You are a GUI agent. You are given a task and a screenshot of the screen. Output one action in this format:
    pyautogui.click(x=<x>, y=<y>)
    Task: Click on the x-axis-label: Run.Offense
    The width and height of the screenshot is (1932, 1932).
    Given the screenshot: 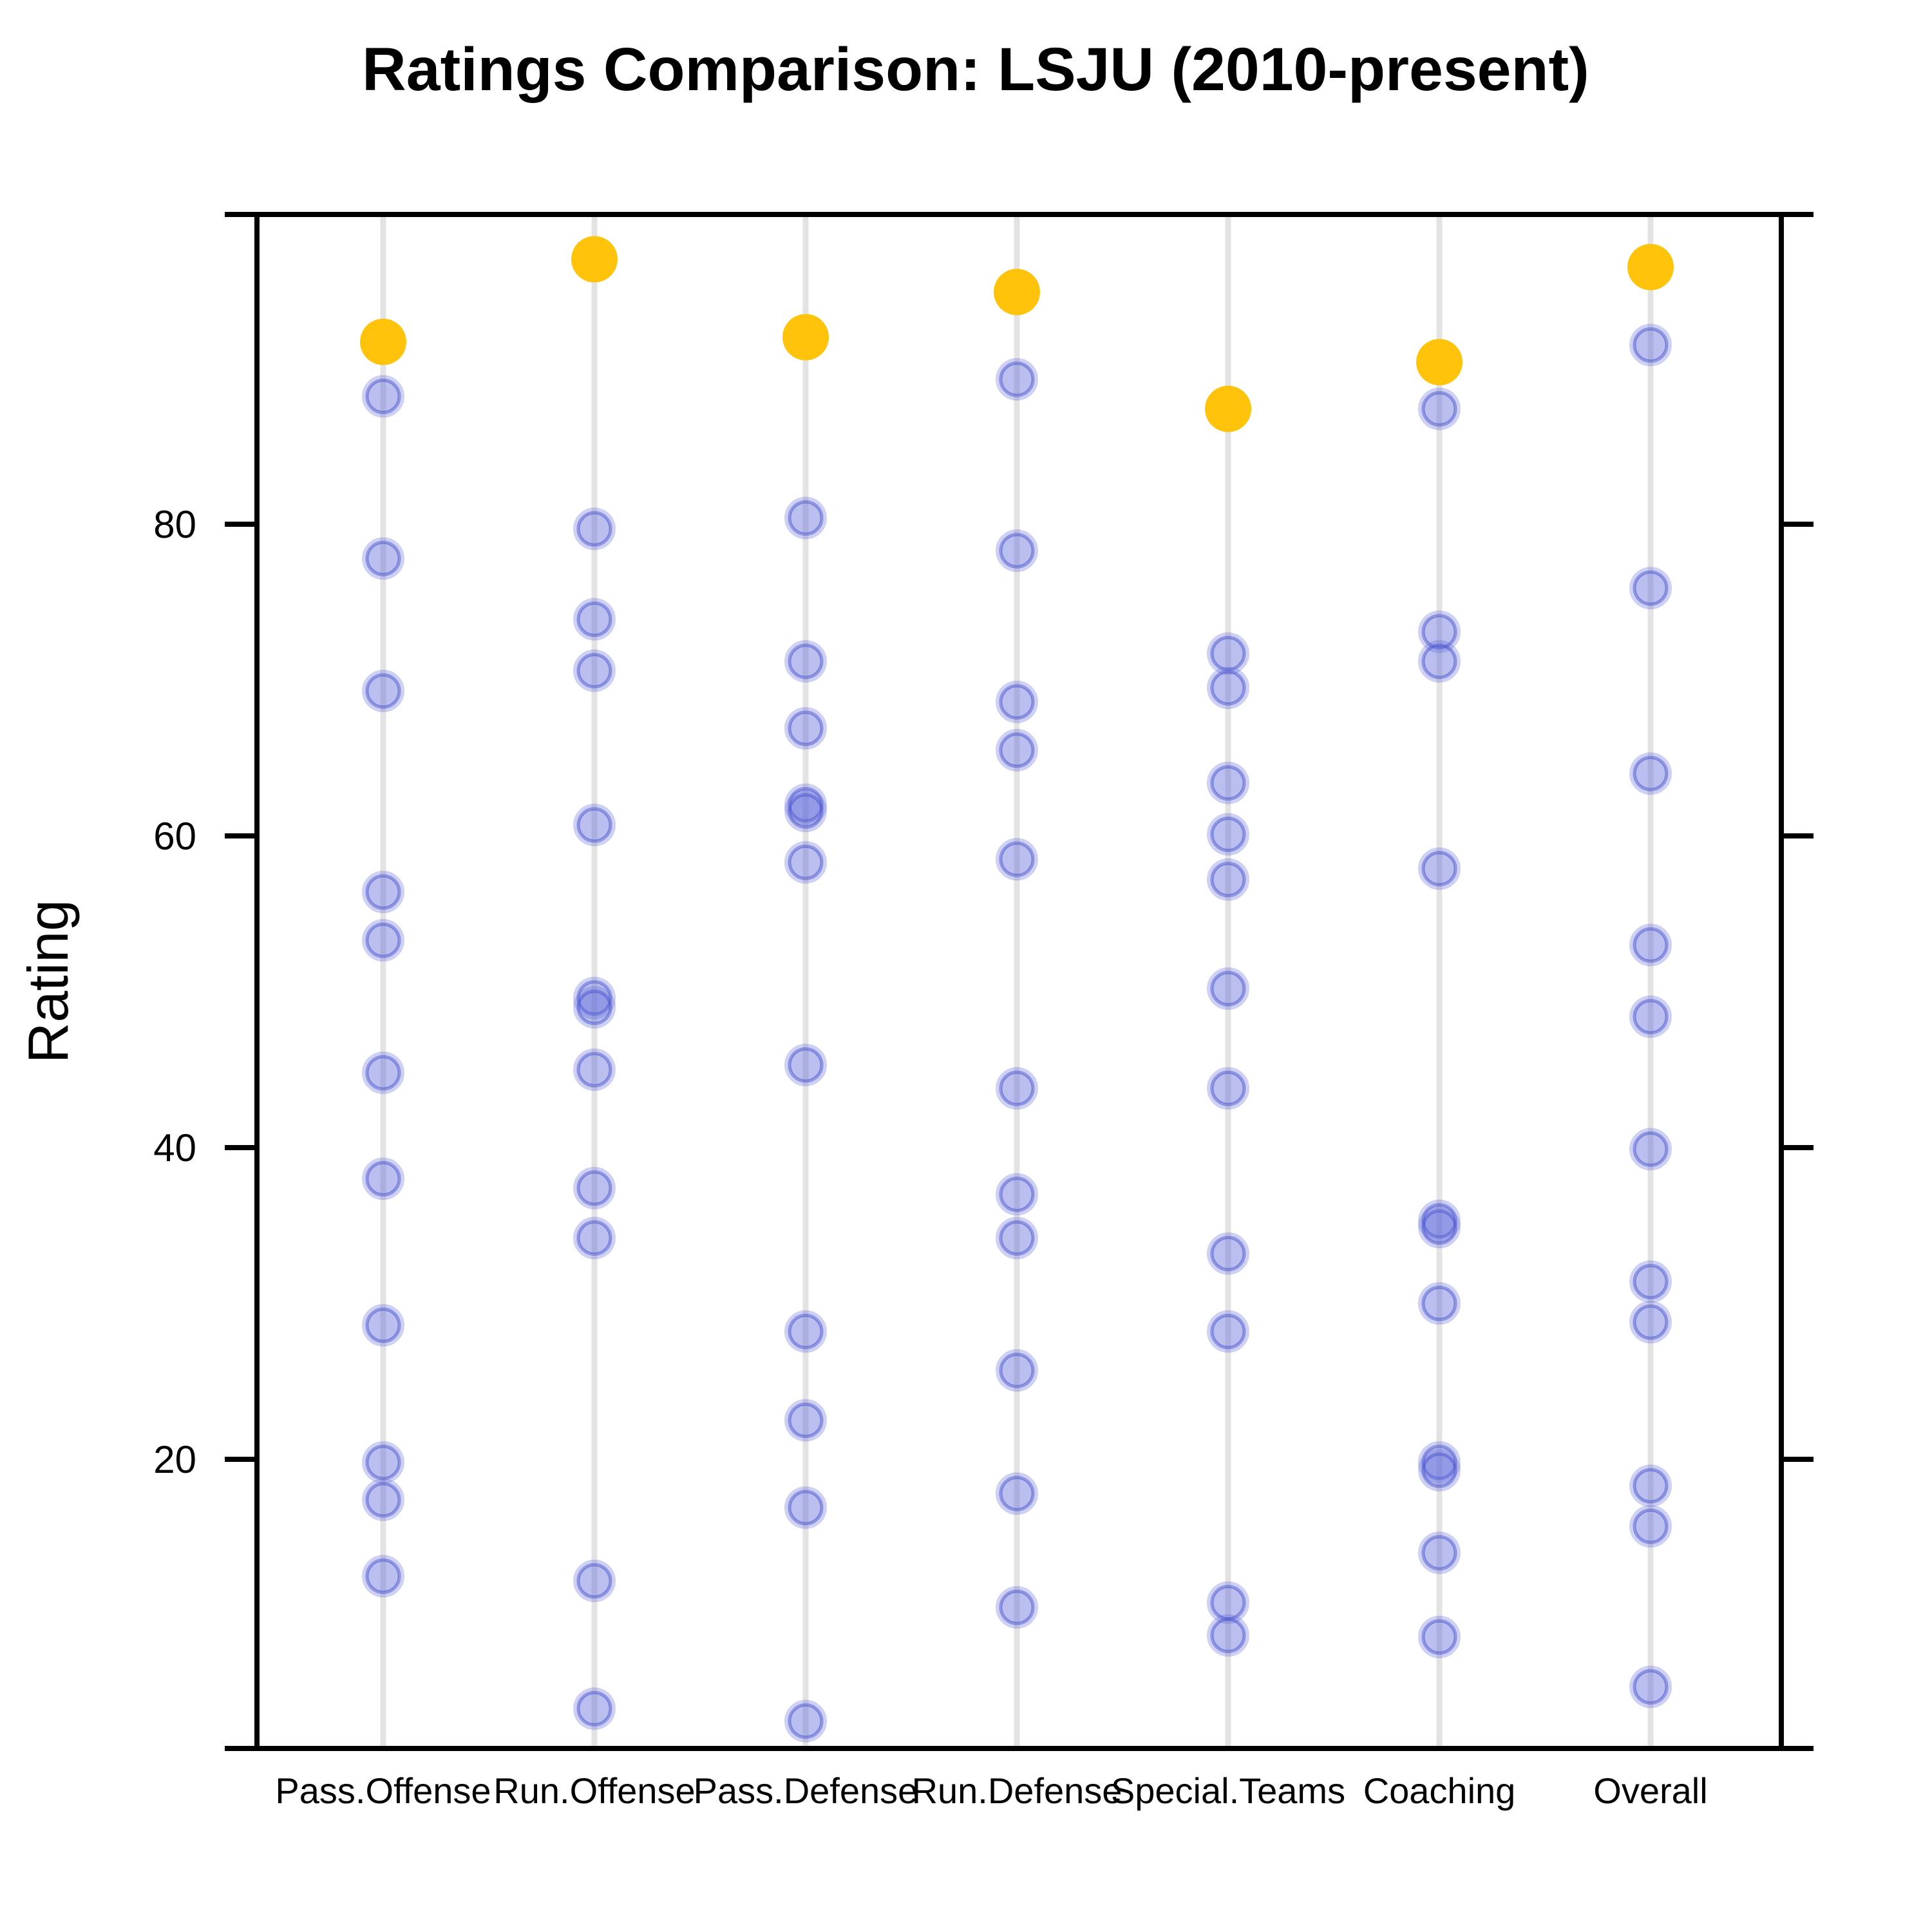 What is the action you would take?
    pyautogui.click(x=594, y=1791)
    